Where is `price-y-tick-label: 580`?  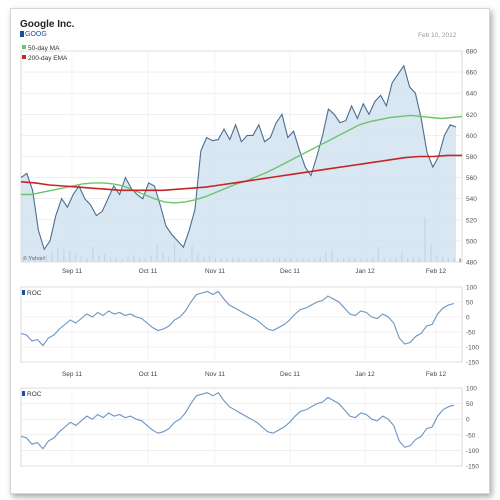 price-y-tick-label: 580 is located at coordinates (471, 157).